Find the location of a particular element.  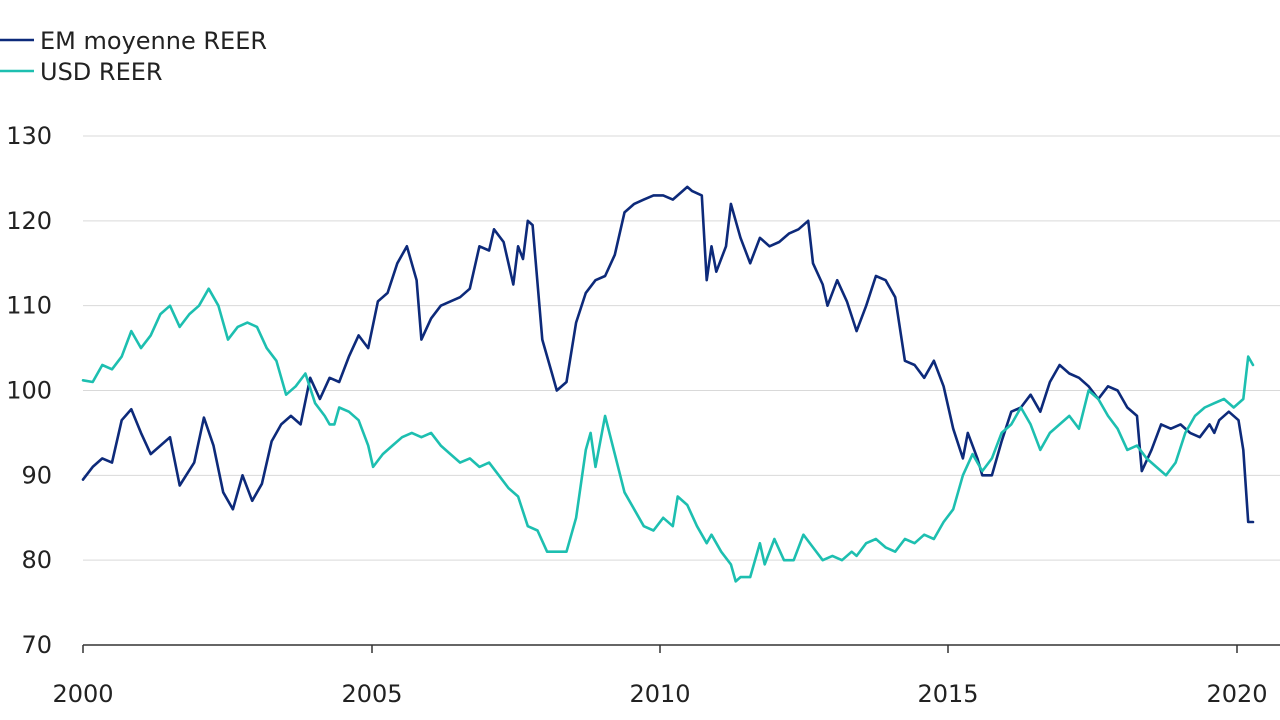

y-tick-label: 100 is located at coordinates (29, 391).